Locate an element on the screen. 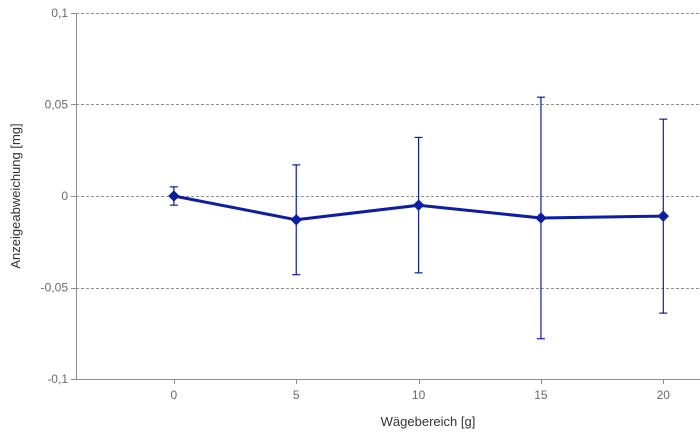 This screenshot has height=433, width=700. y-tick-label: 0 is located at coordinates (64, 196).